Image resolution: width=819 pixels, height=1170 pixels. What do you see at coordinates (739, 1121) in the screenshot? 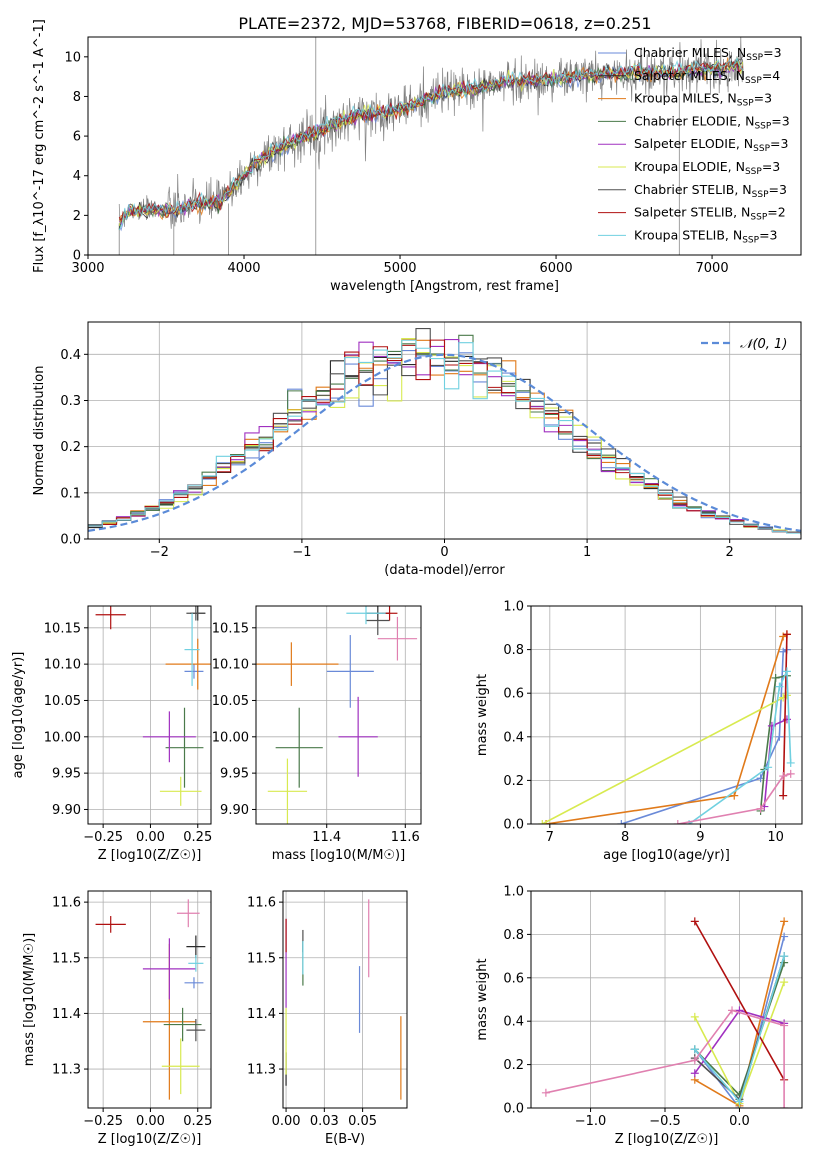
I see `x-tick-label: 0.0` at bounding box center [739, 1121].